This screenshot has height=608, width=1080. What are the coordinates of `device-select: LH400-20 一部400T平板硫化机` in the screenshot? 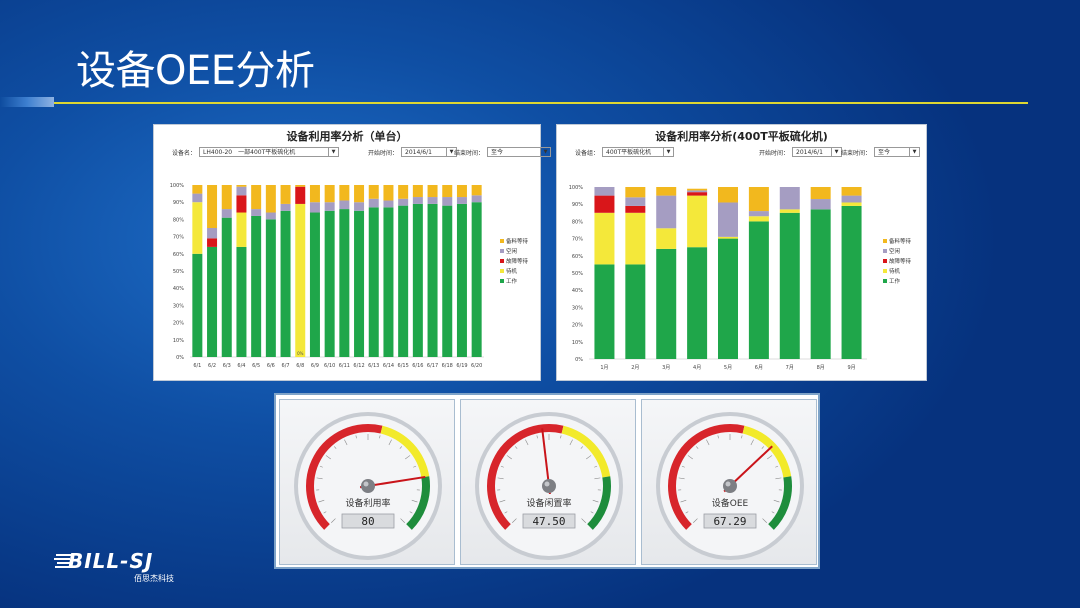 It's located at (264, 152).